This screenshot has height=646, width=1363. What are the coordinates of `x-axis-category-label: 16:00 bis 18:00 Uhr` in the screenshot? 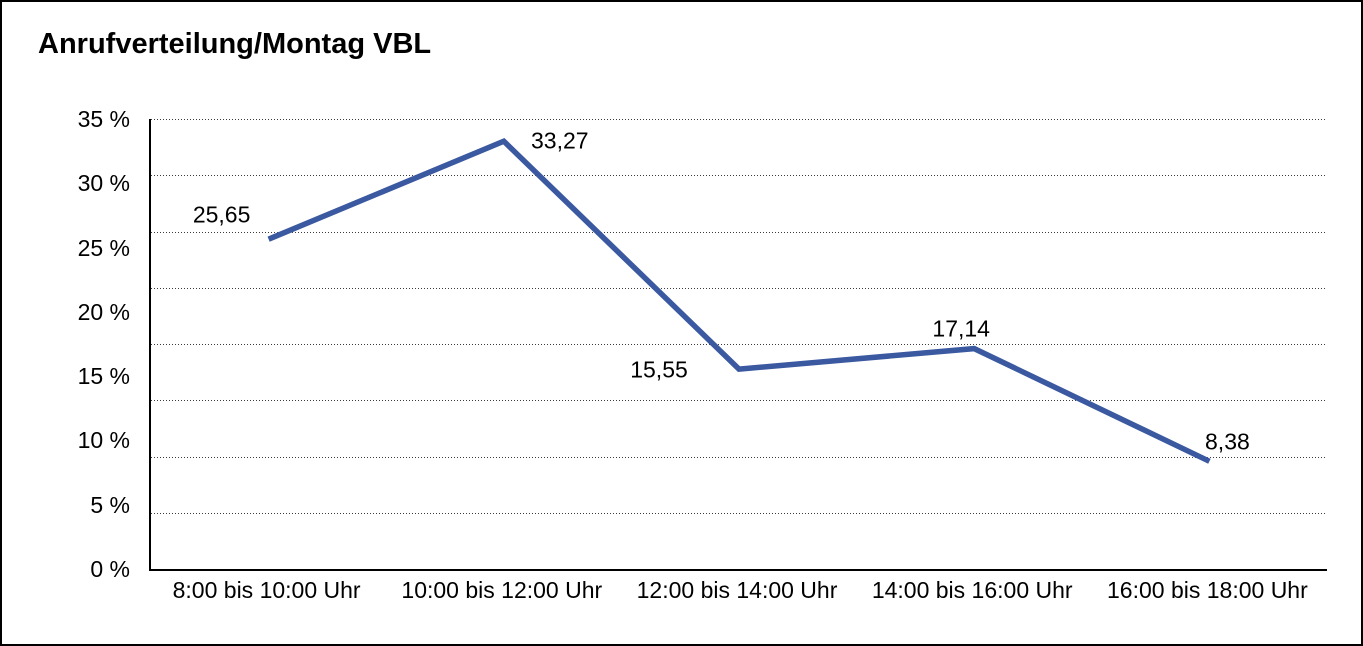 It's located at (1207, 590).